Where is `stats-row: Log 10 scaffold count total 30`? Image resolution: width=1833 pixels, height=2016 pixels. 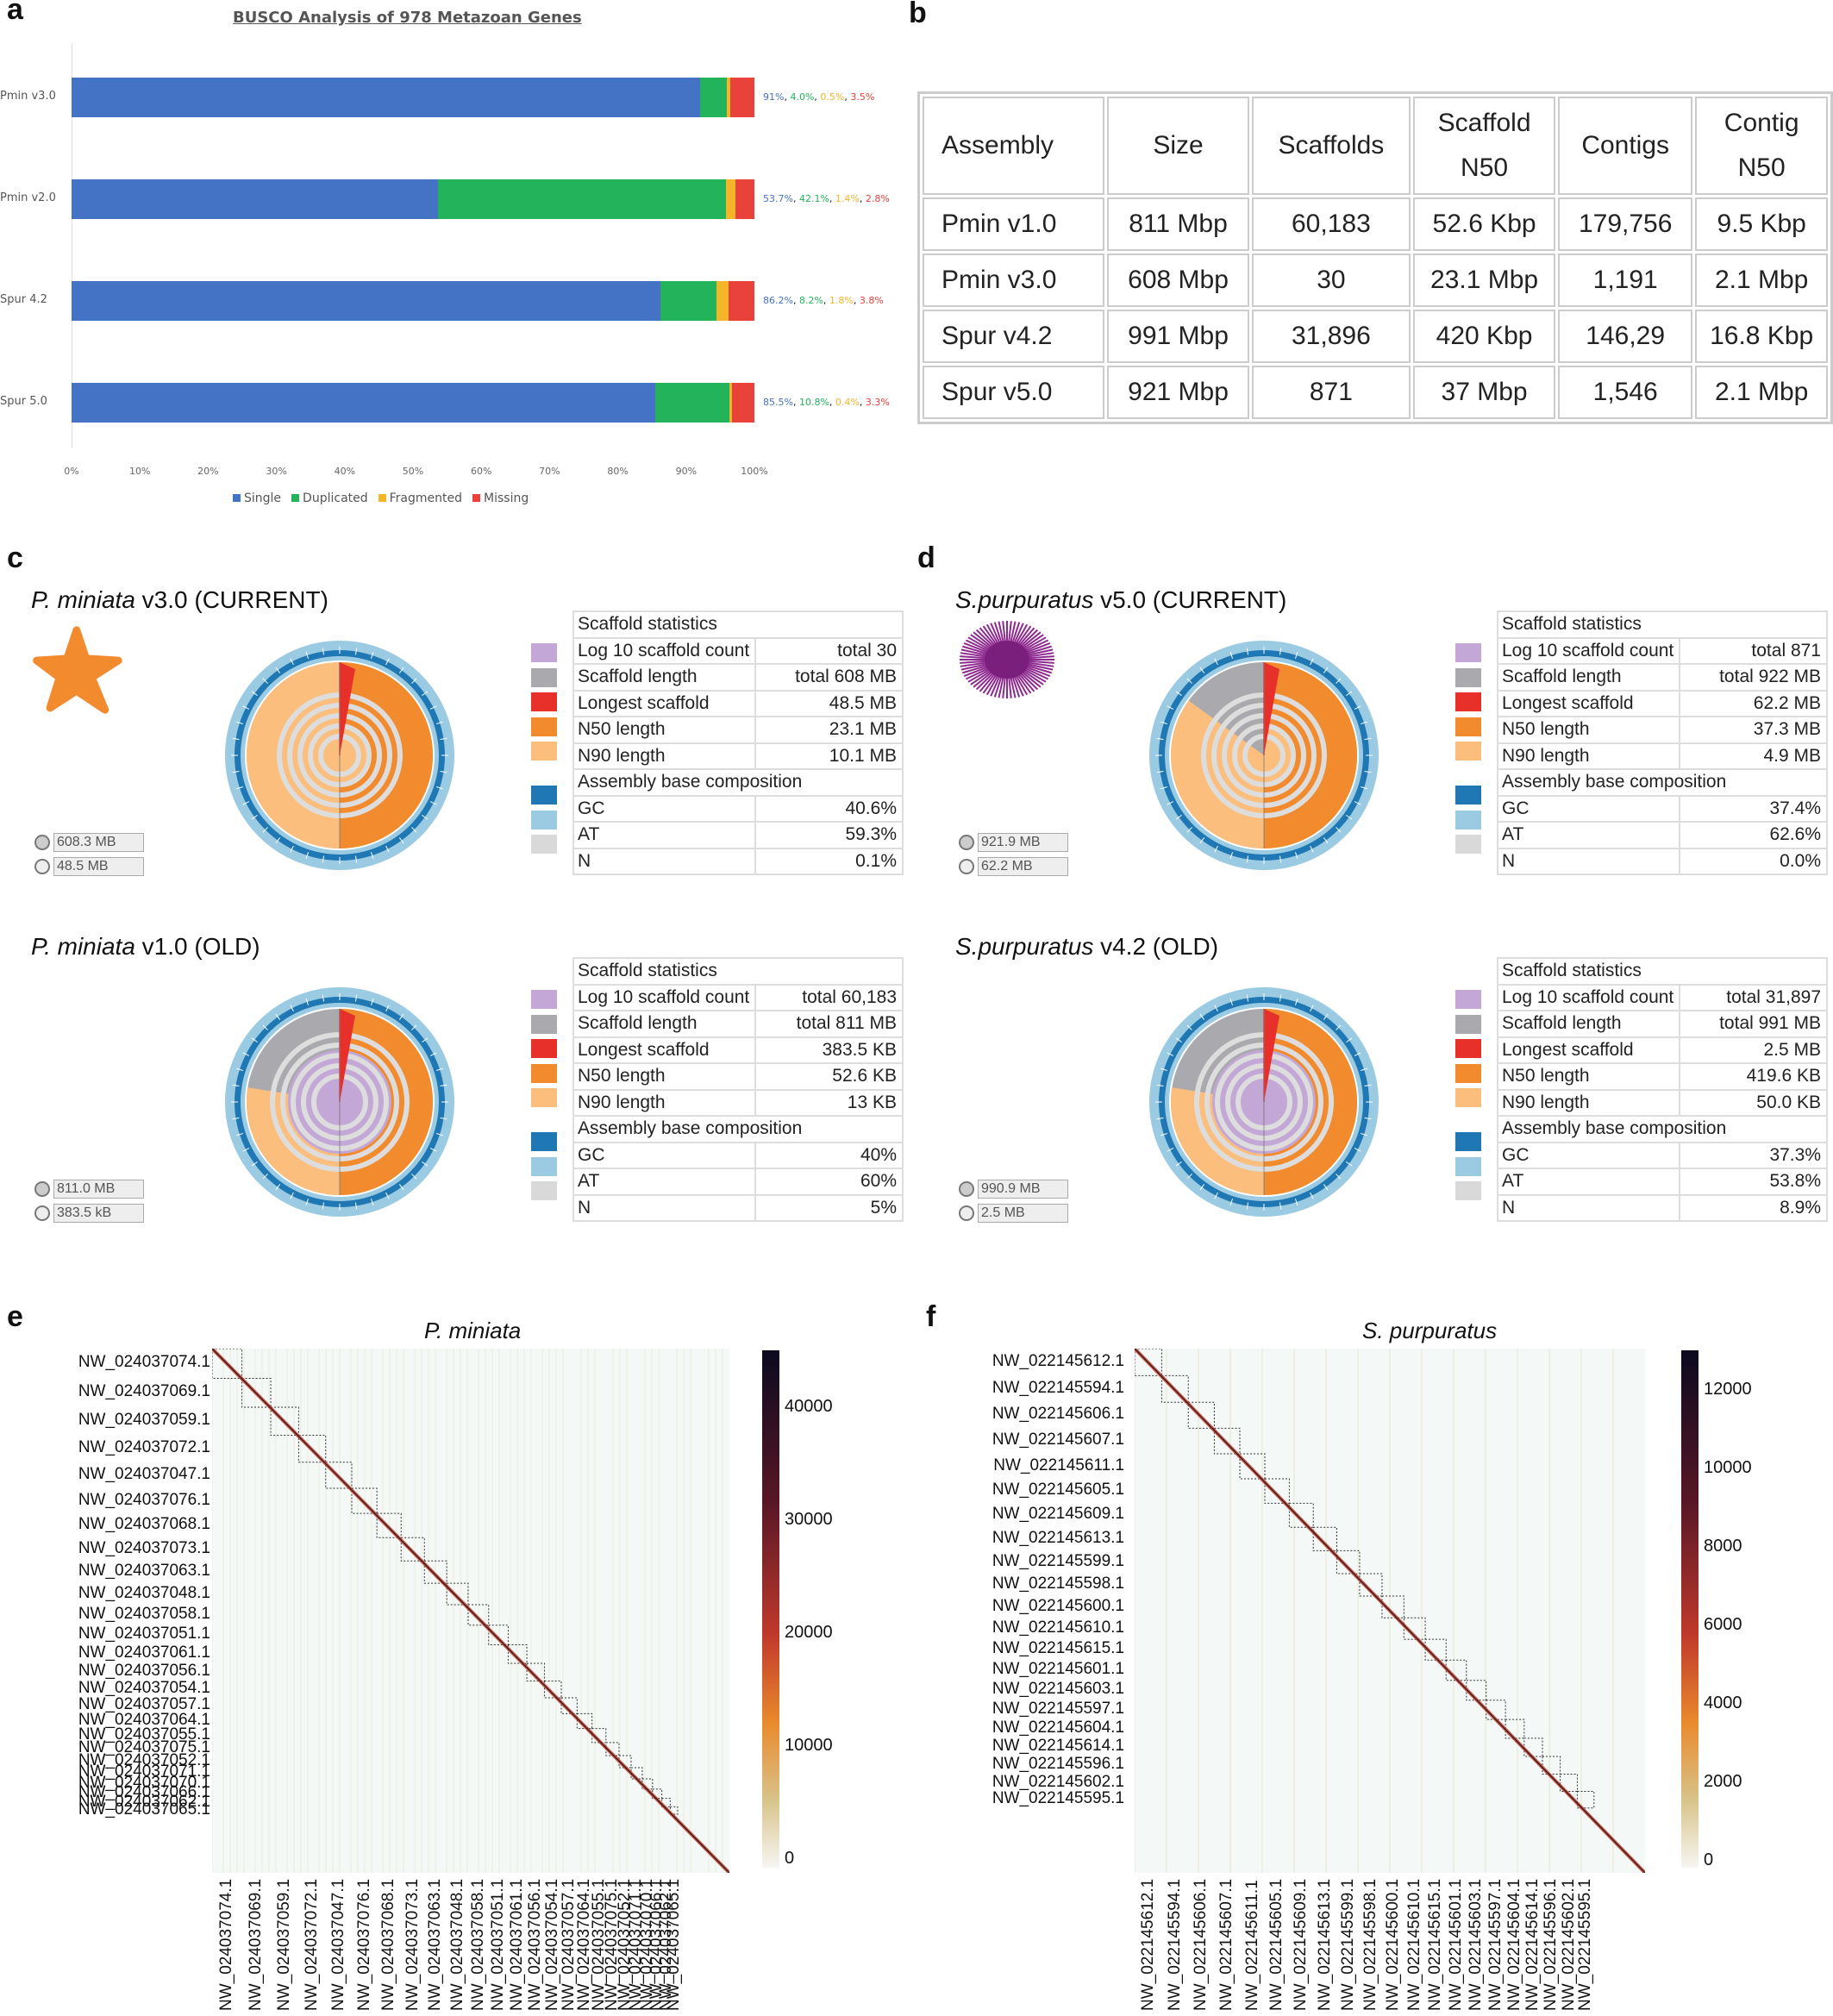
stats-row: Log 10 scaffold count total 30 is located at coordinates (738, 649).